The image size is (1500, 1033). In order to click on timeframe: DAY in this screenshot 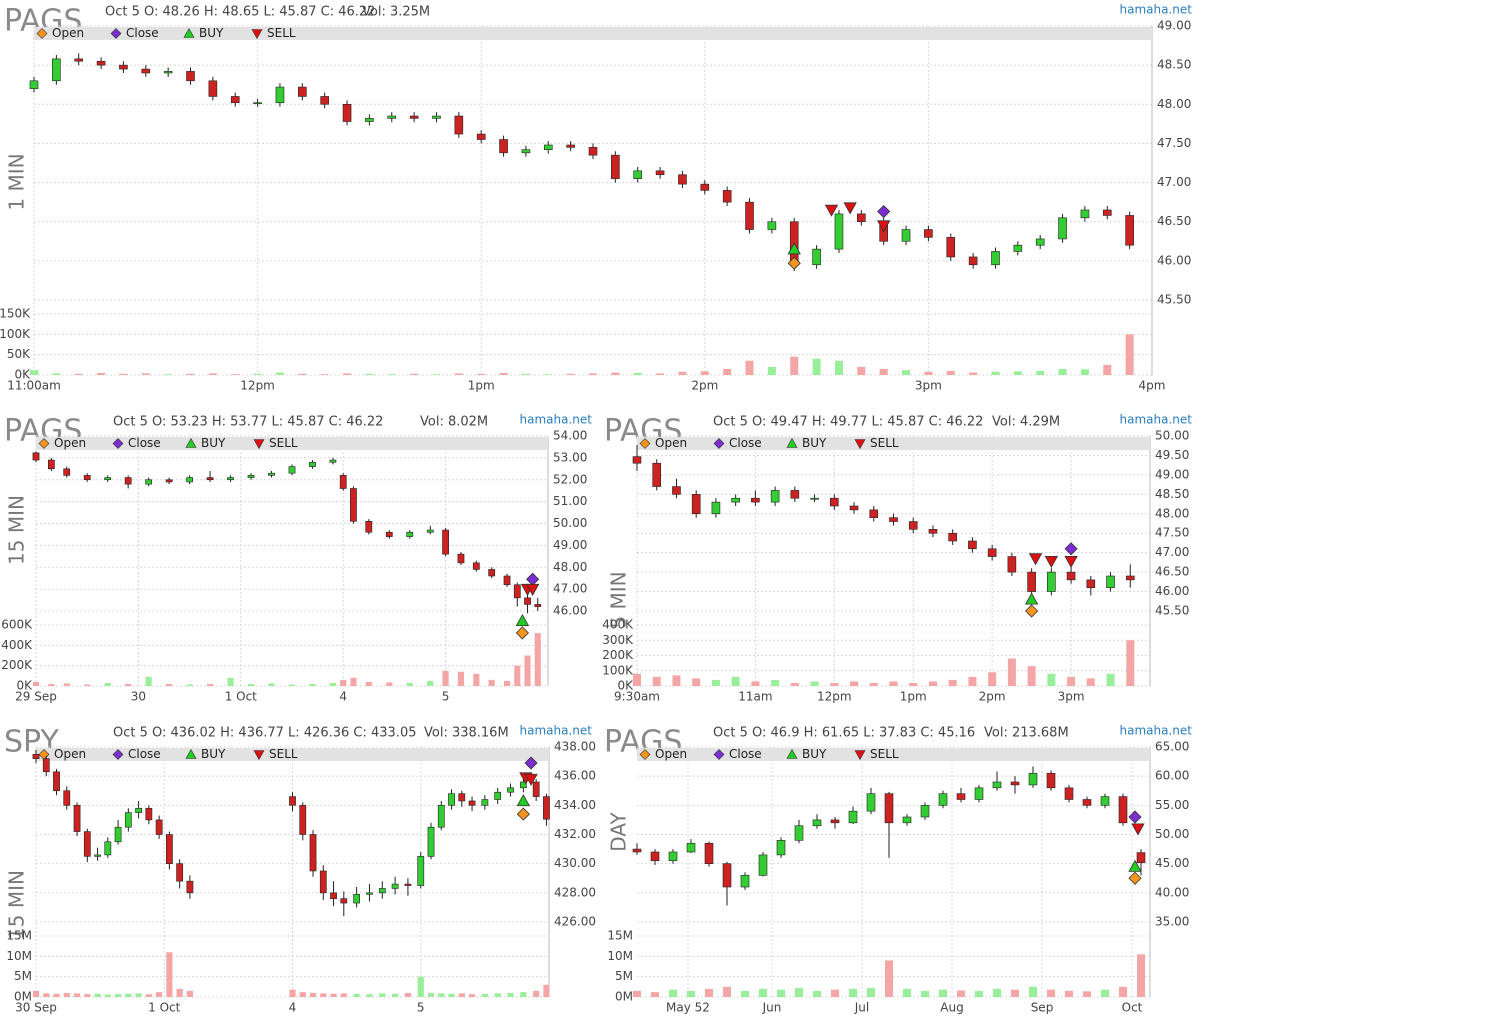, I will do `click(619, 832)`.